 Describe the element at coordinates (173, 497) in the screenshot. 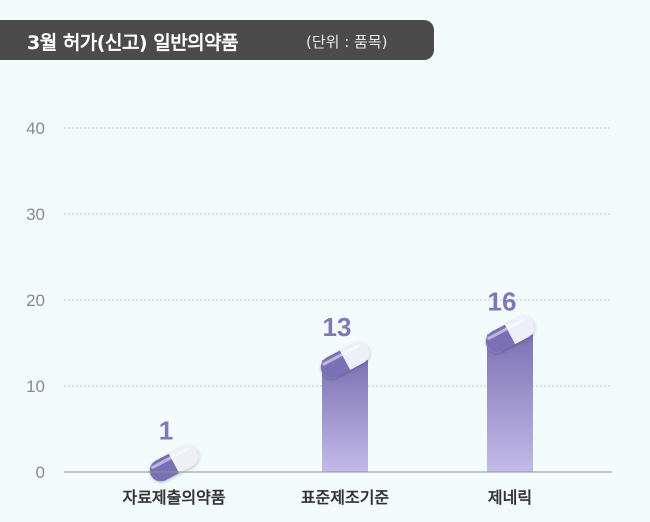

I see `x-tick-label: 자료제출의약품` at that location.